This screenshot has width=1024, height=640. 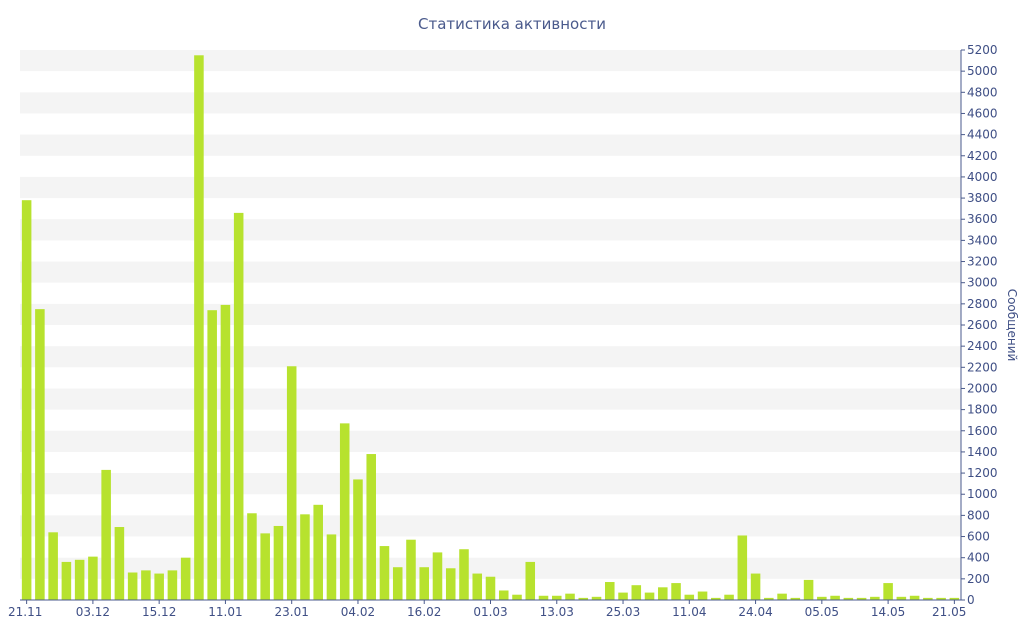 I want to click on y-axis-title: Сообщений, so click(x=1012, y=325).